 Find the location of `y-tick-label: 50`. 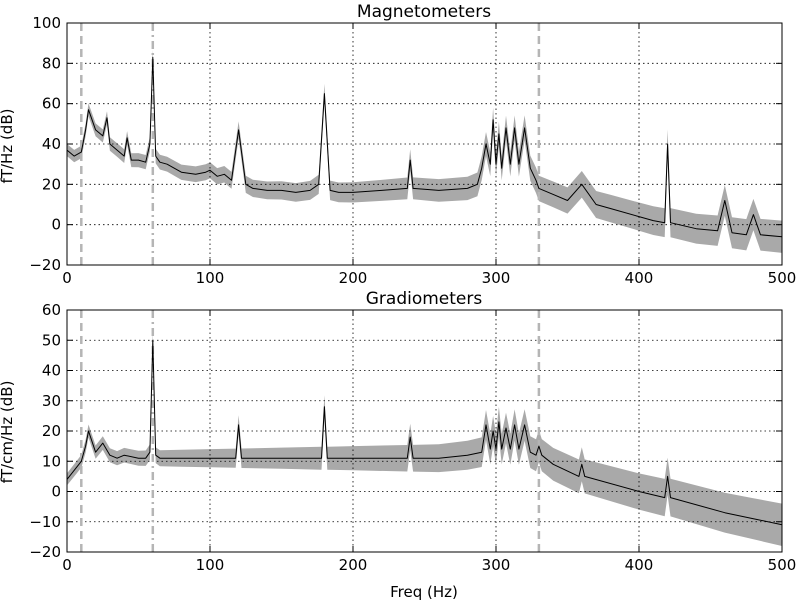

y-tick-label: 50 is located at coordinates (51, 340).